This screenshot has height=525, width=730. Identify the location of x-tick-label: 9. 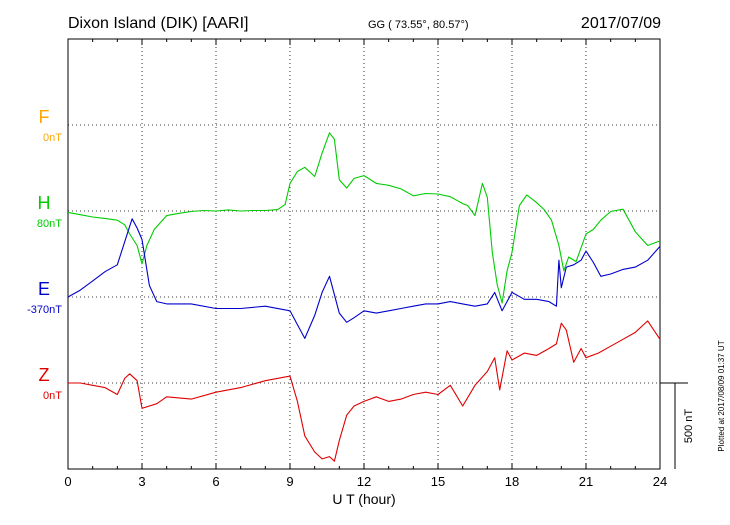
(289, 481).